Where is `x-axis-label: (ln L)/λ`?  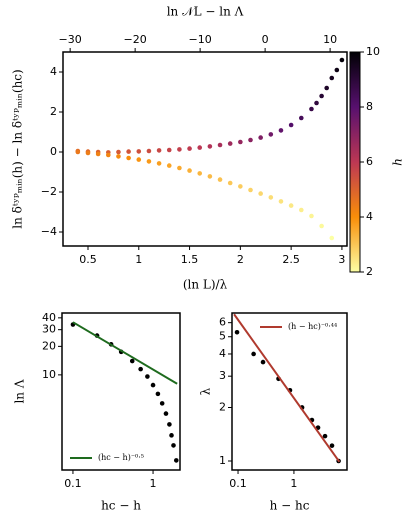 x-axis-label: (ln L)/λ is located at coordinates (205, 285).